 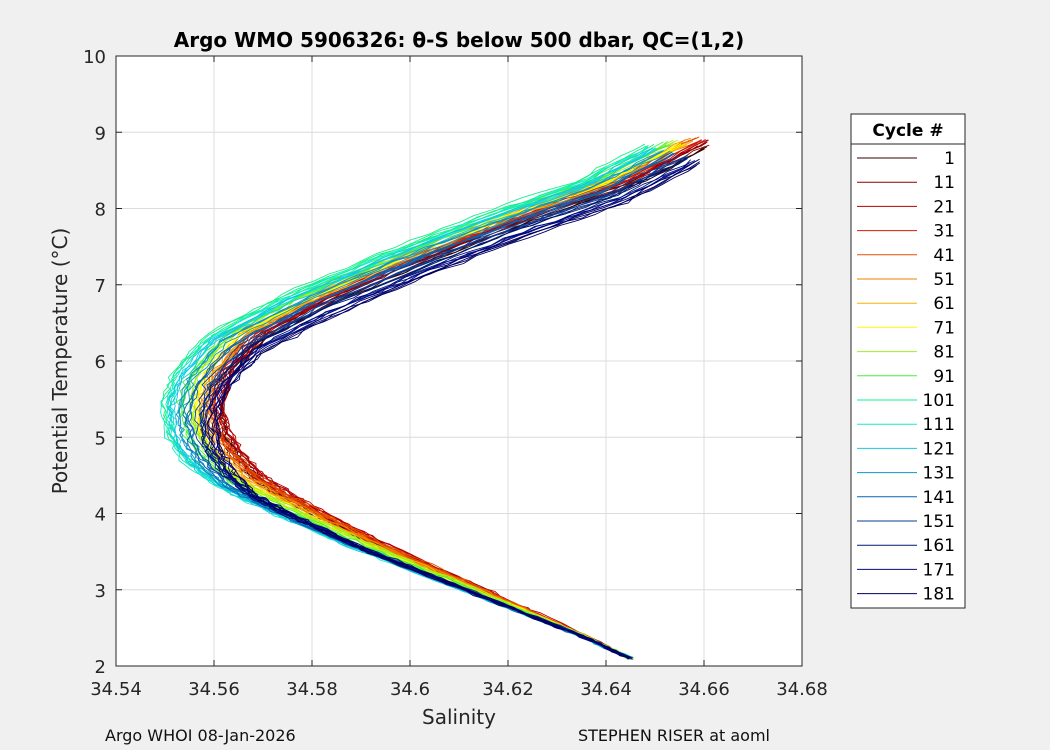 What do you see at coordinates (944, 304) in the screenshot?
I see `legend-label: 61` at bounding box center [944, 304].